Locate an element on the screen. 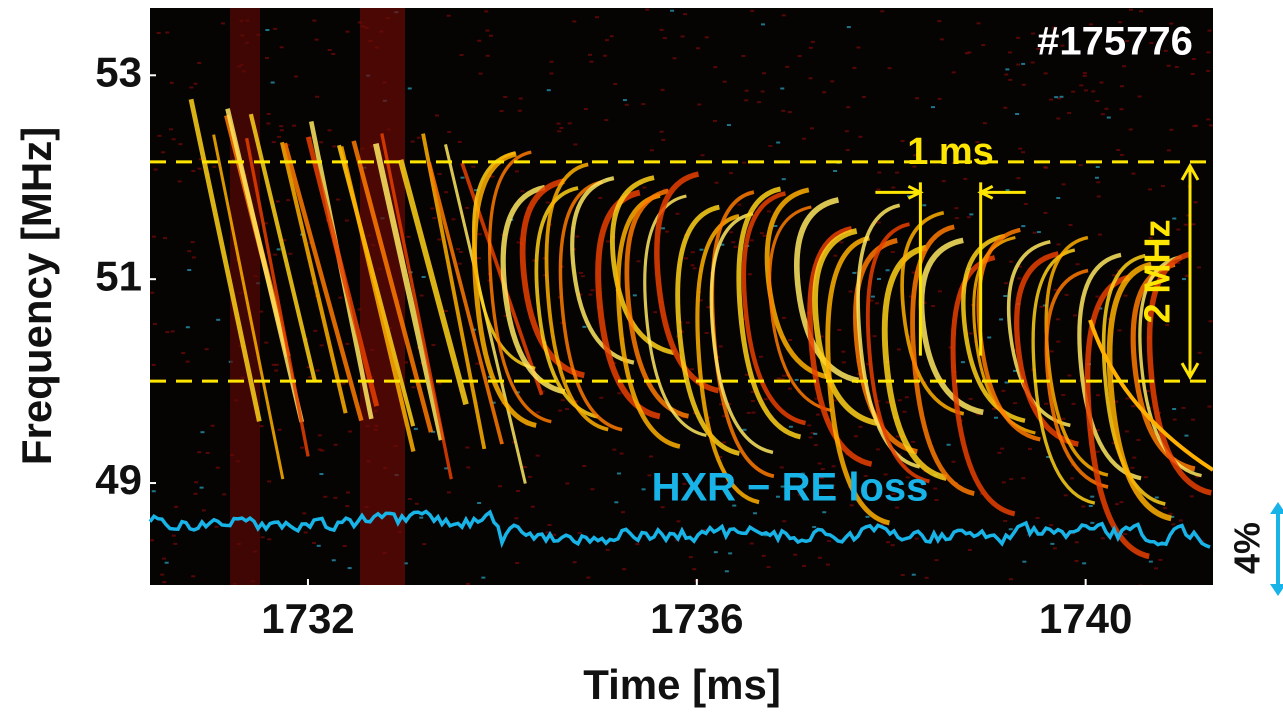 The width and height of the screenshot is (1283, 714). broadband is located at coordinates (382, 296).